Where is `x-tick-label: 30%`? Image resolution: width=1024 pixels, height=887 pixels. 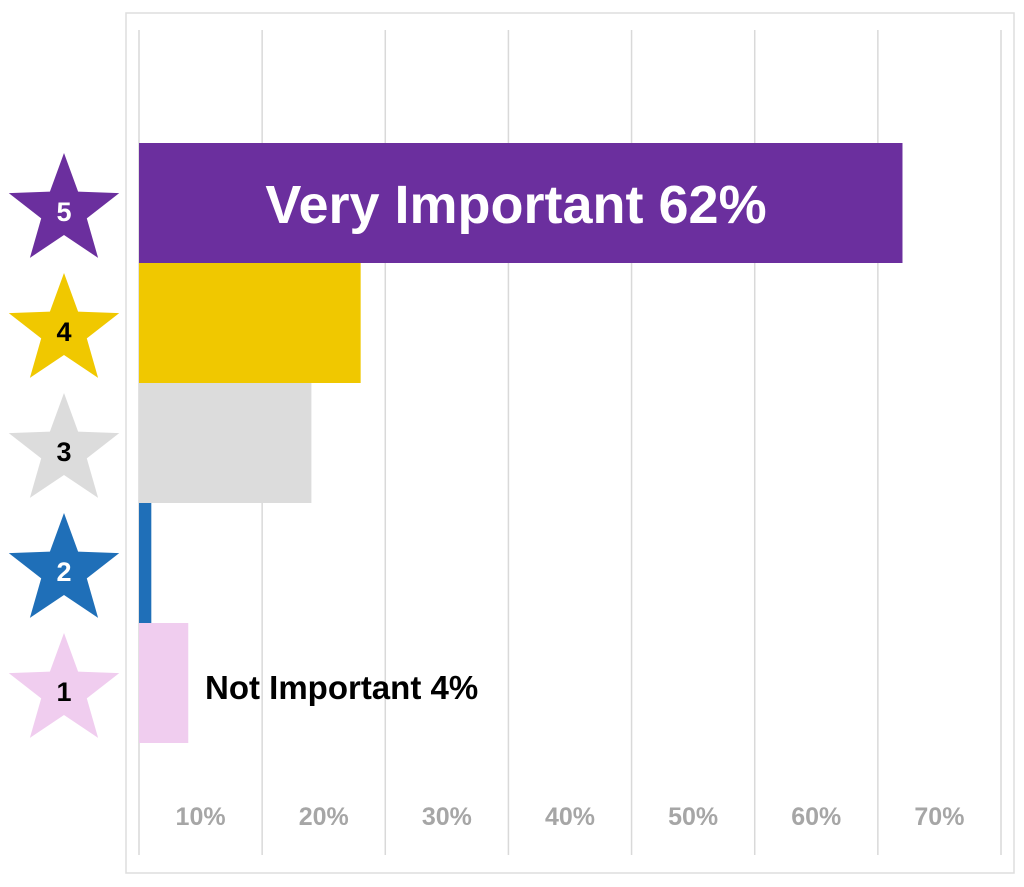
x-tick-label: 30% is located at coordinates (447, 817).